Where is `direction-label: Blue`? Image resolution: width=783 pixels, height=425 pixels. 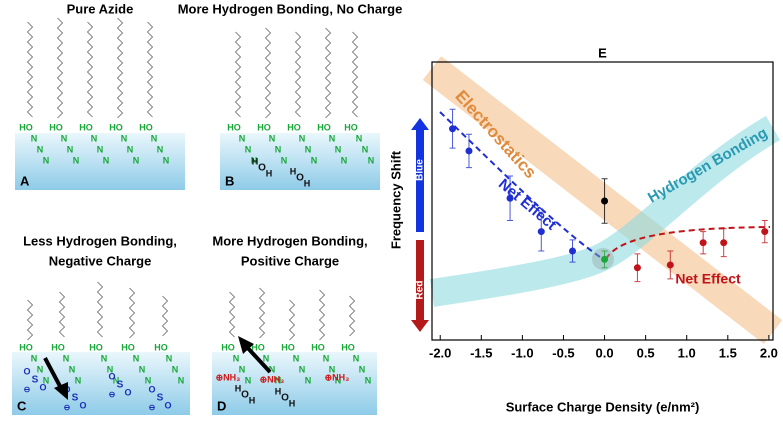
direction-label: Blue is located at coordinates (420, 170).